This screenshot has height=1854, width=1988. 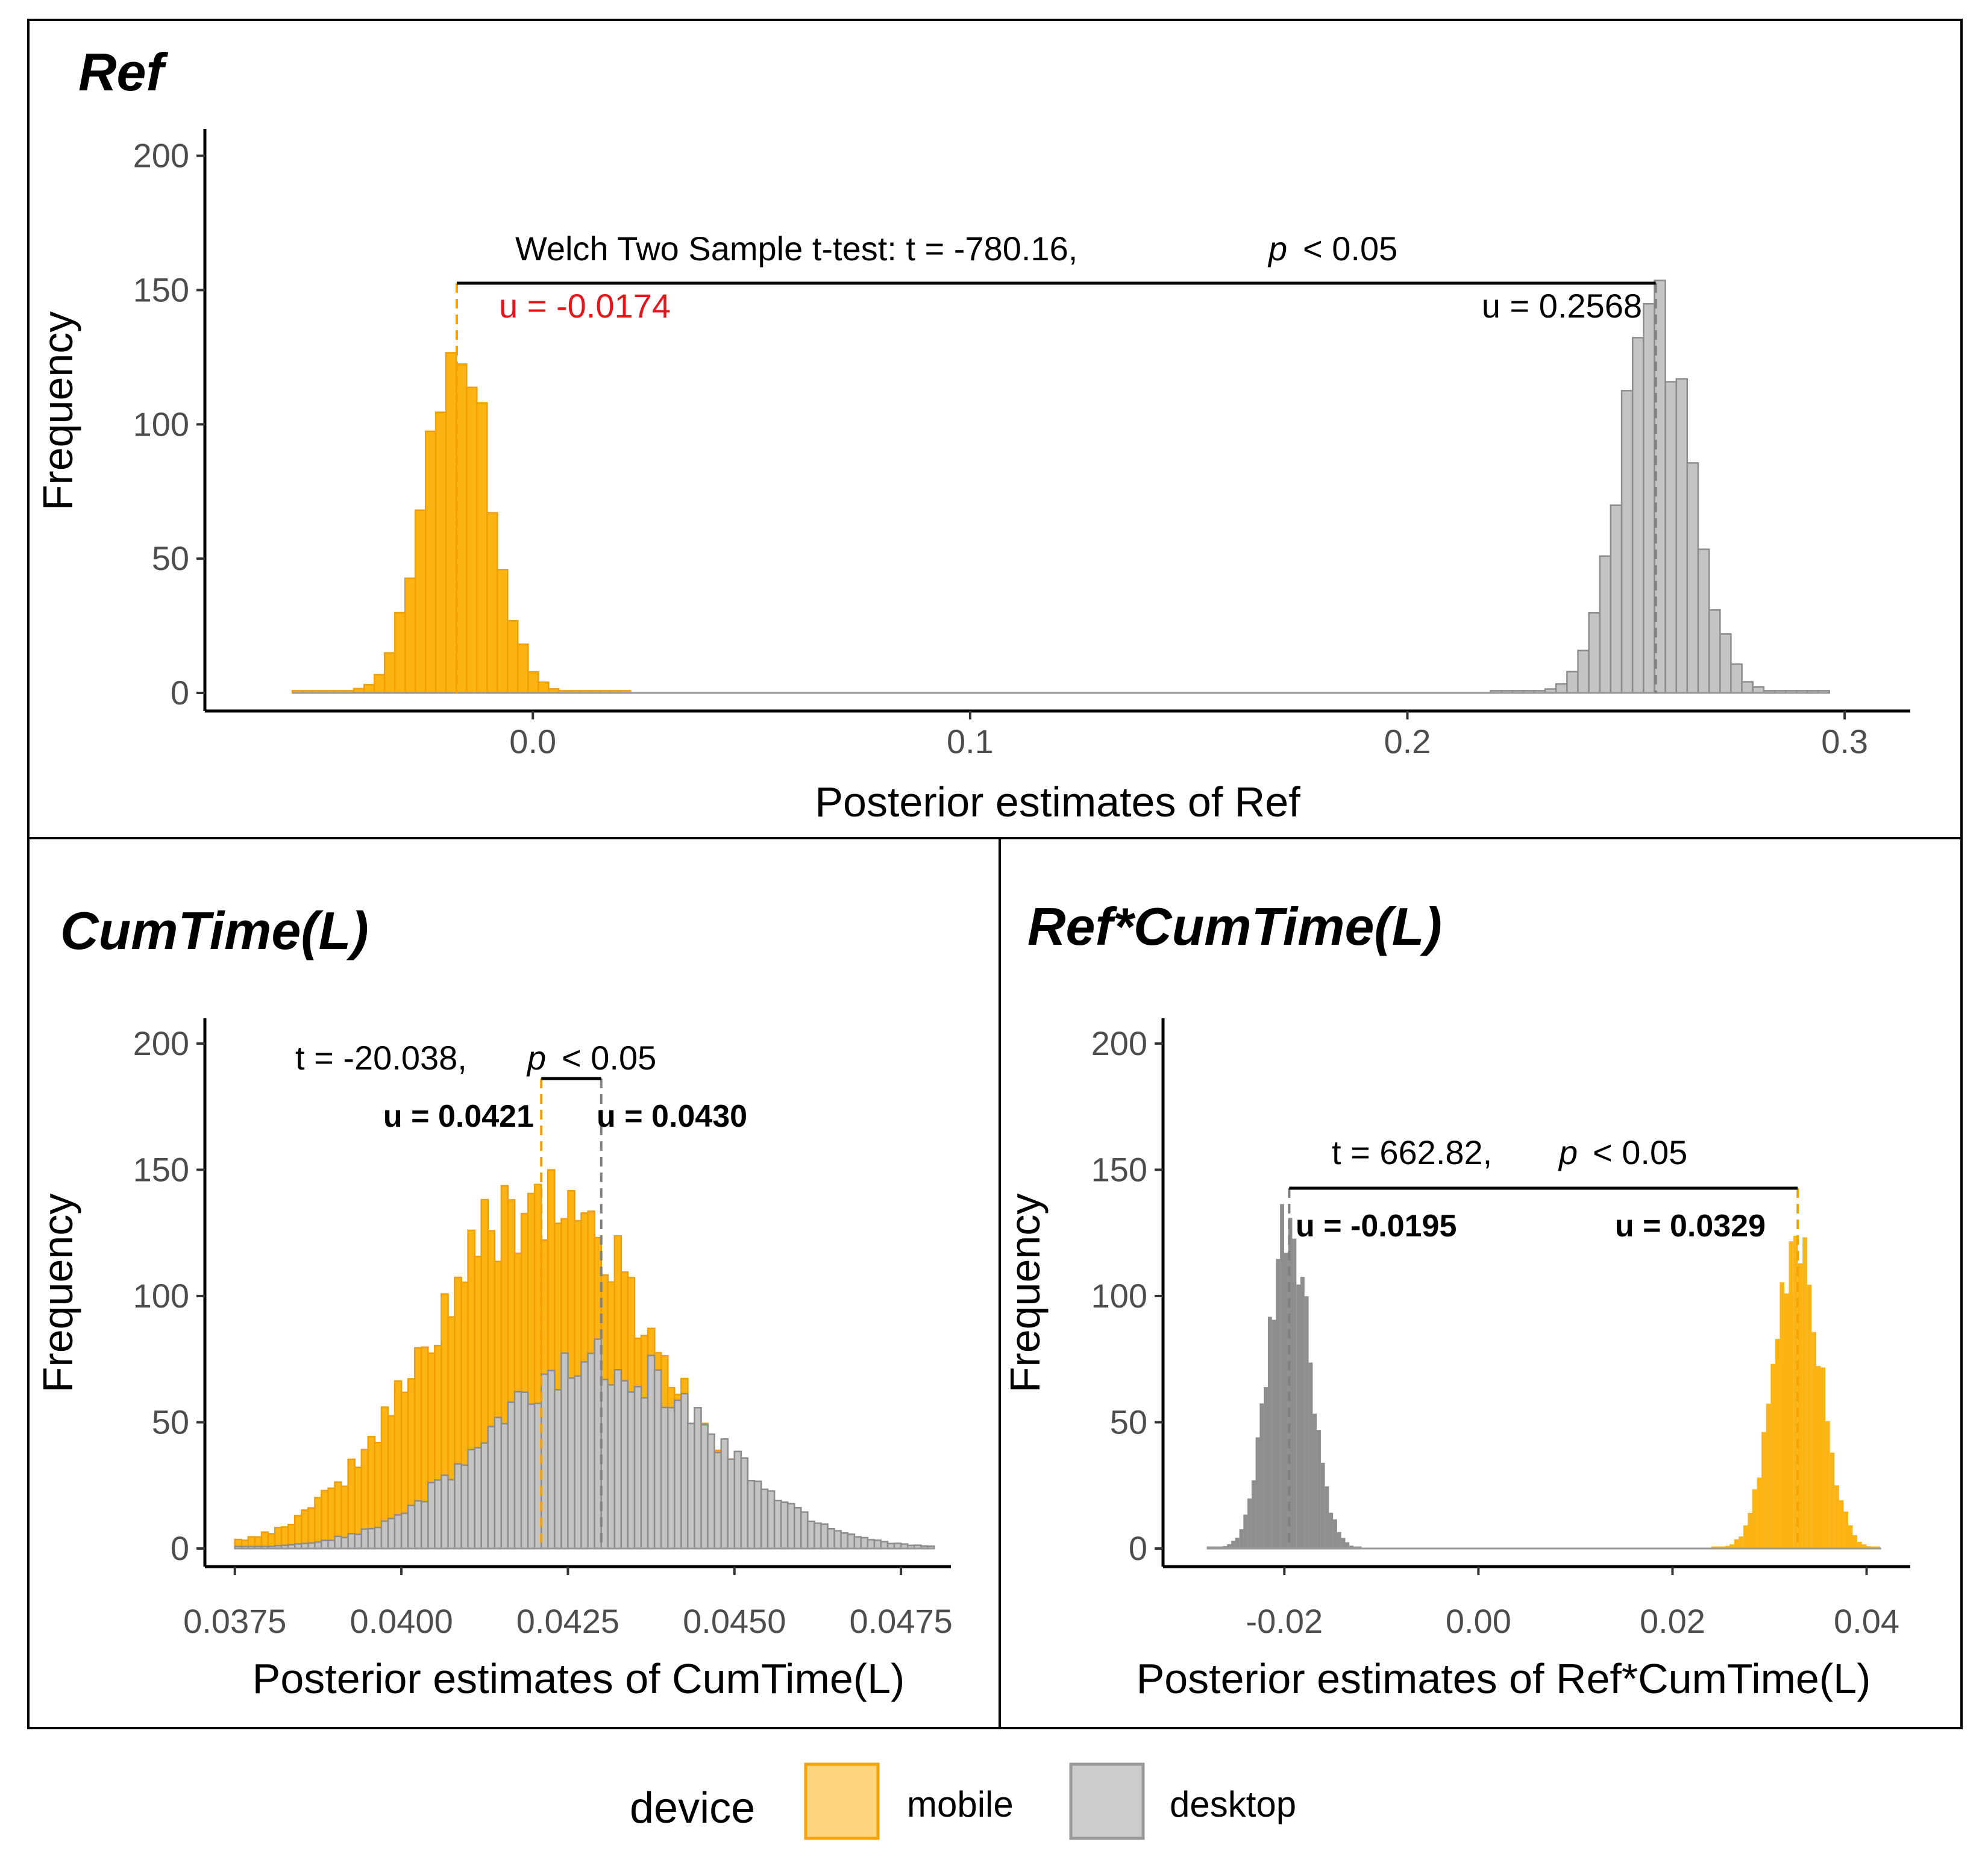 I want to click on legend-label-mobile: mobile, so click(x=960, y=1804).